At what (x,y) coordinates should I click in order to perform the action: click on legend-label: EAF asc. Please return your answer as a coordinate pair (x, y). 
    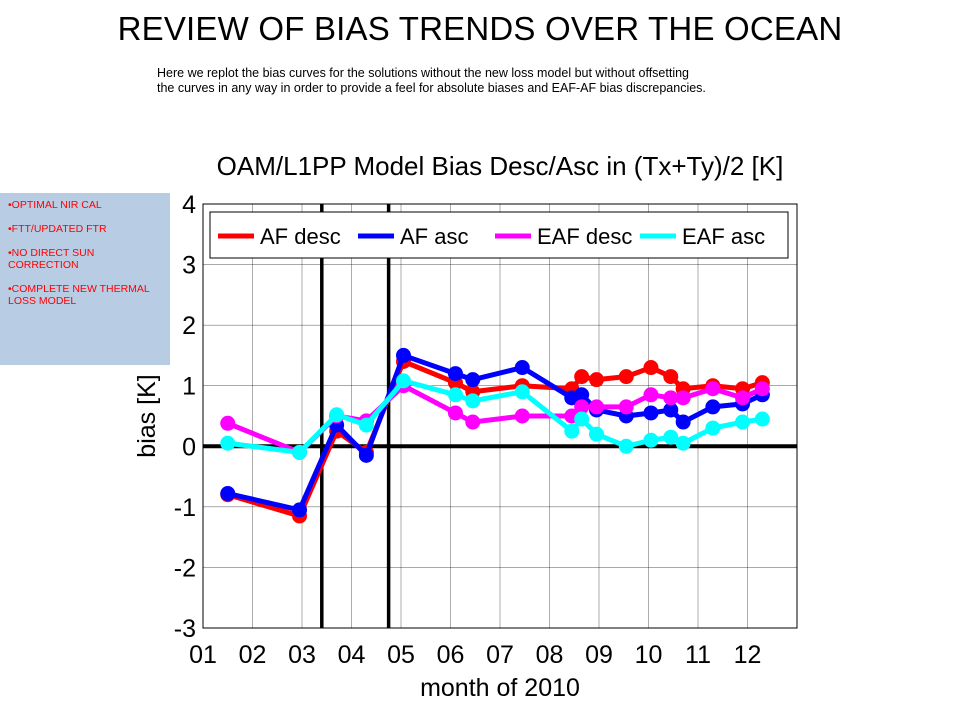
    Looking at the image, I should click on (723, 236).